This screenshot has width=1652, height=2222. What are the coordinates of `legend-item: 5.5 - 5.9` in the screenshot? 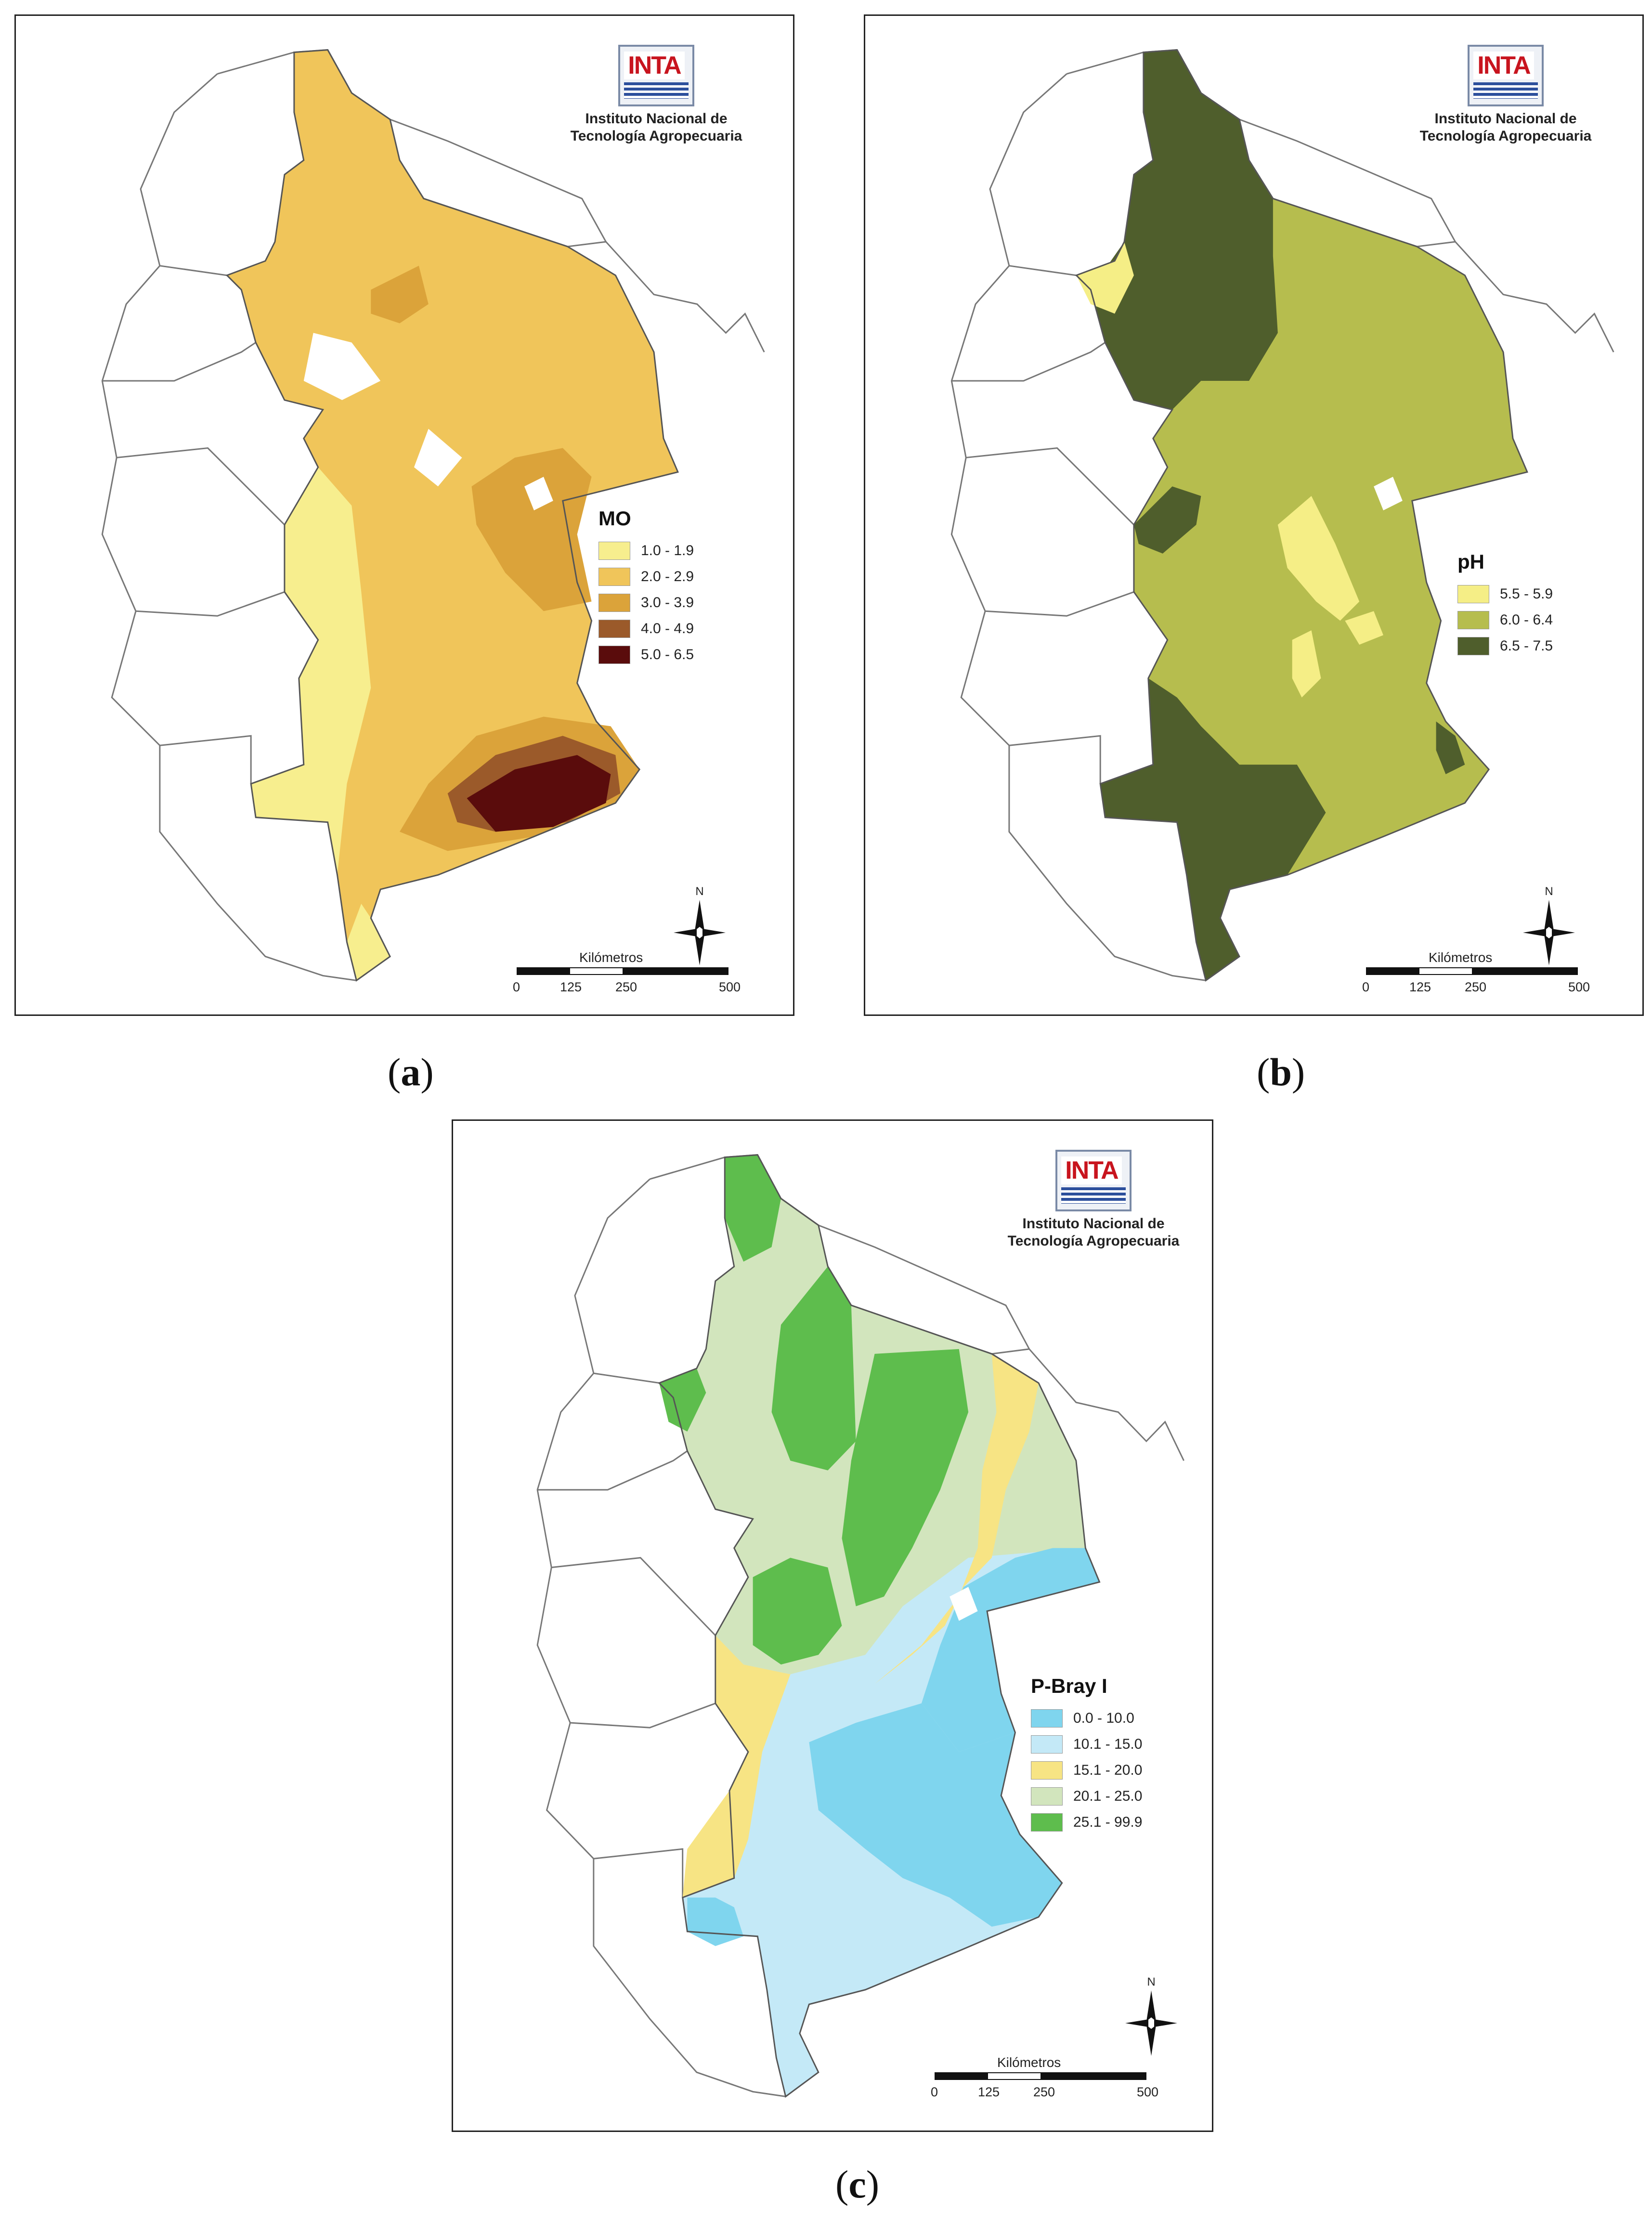 It's located at (1505, 594).